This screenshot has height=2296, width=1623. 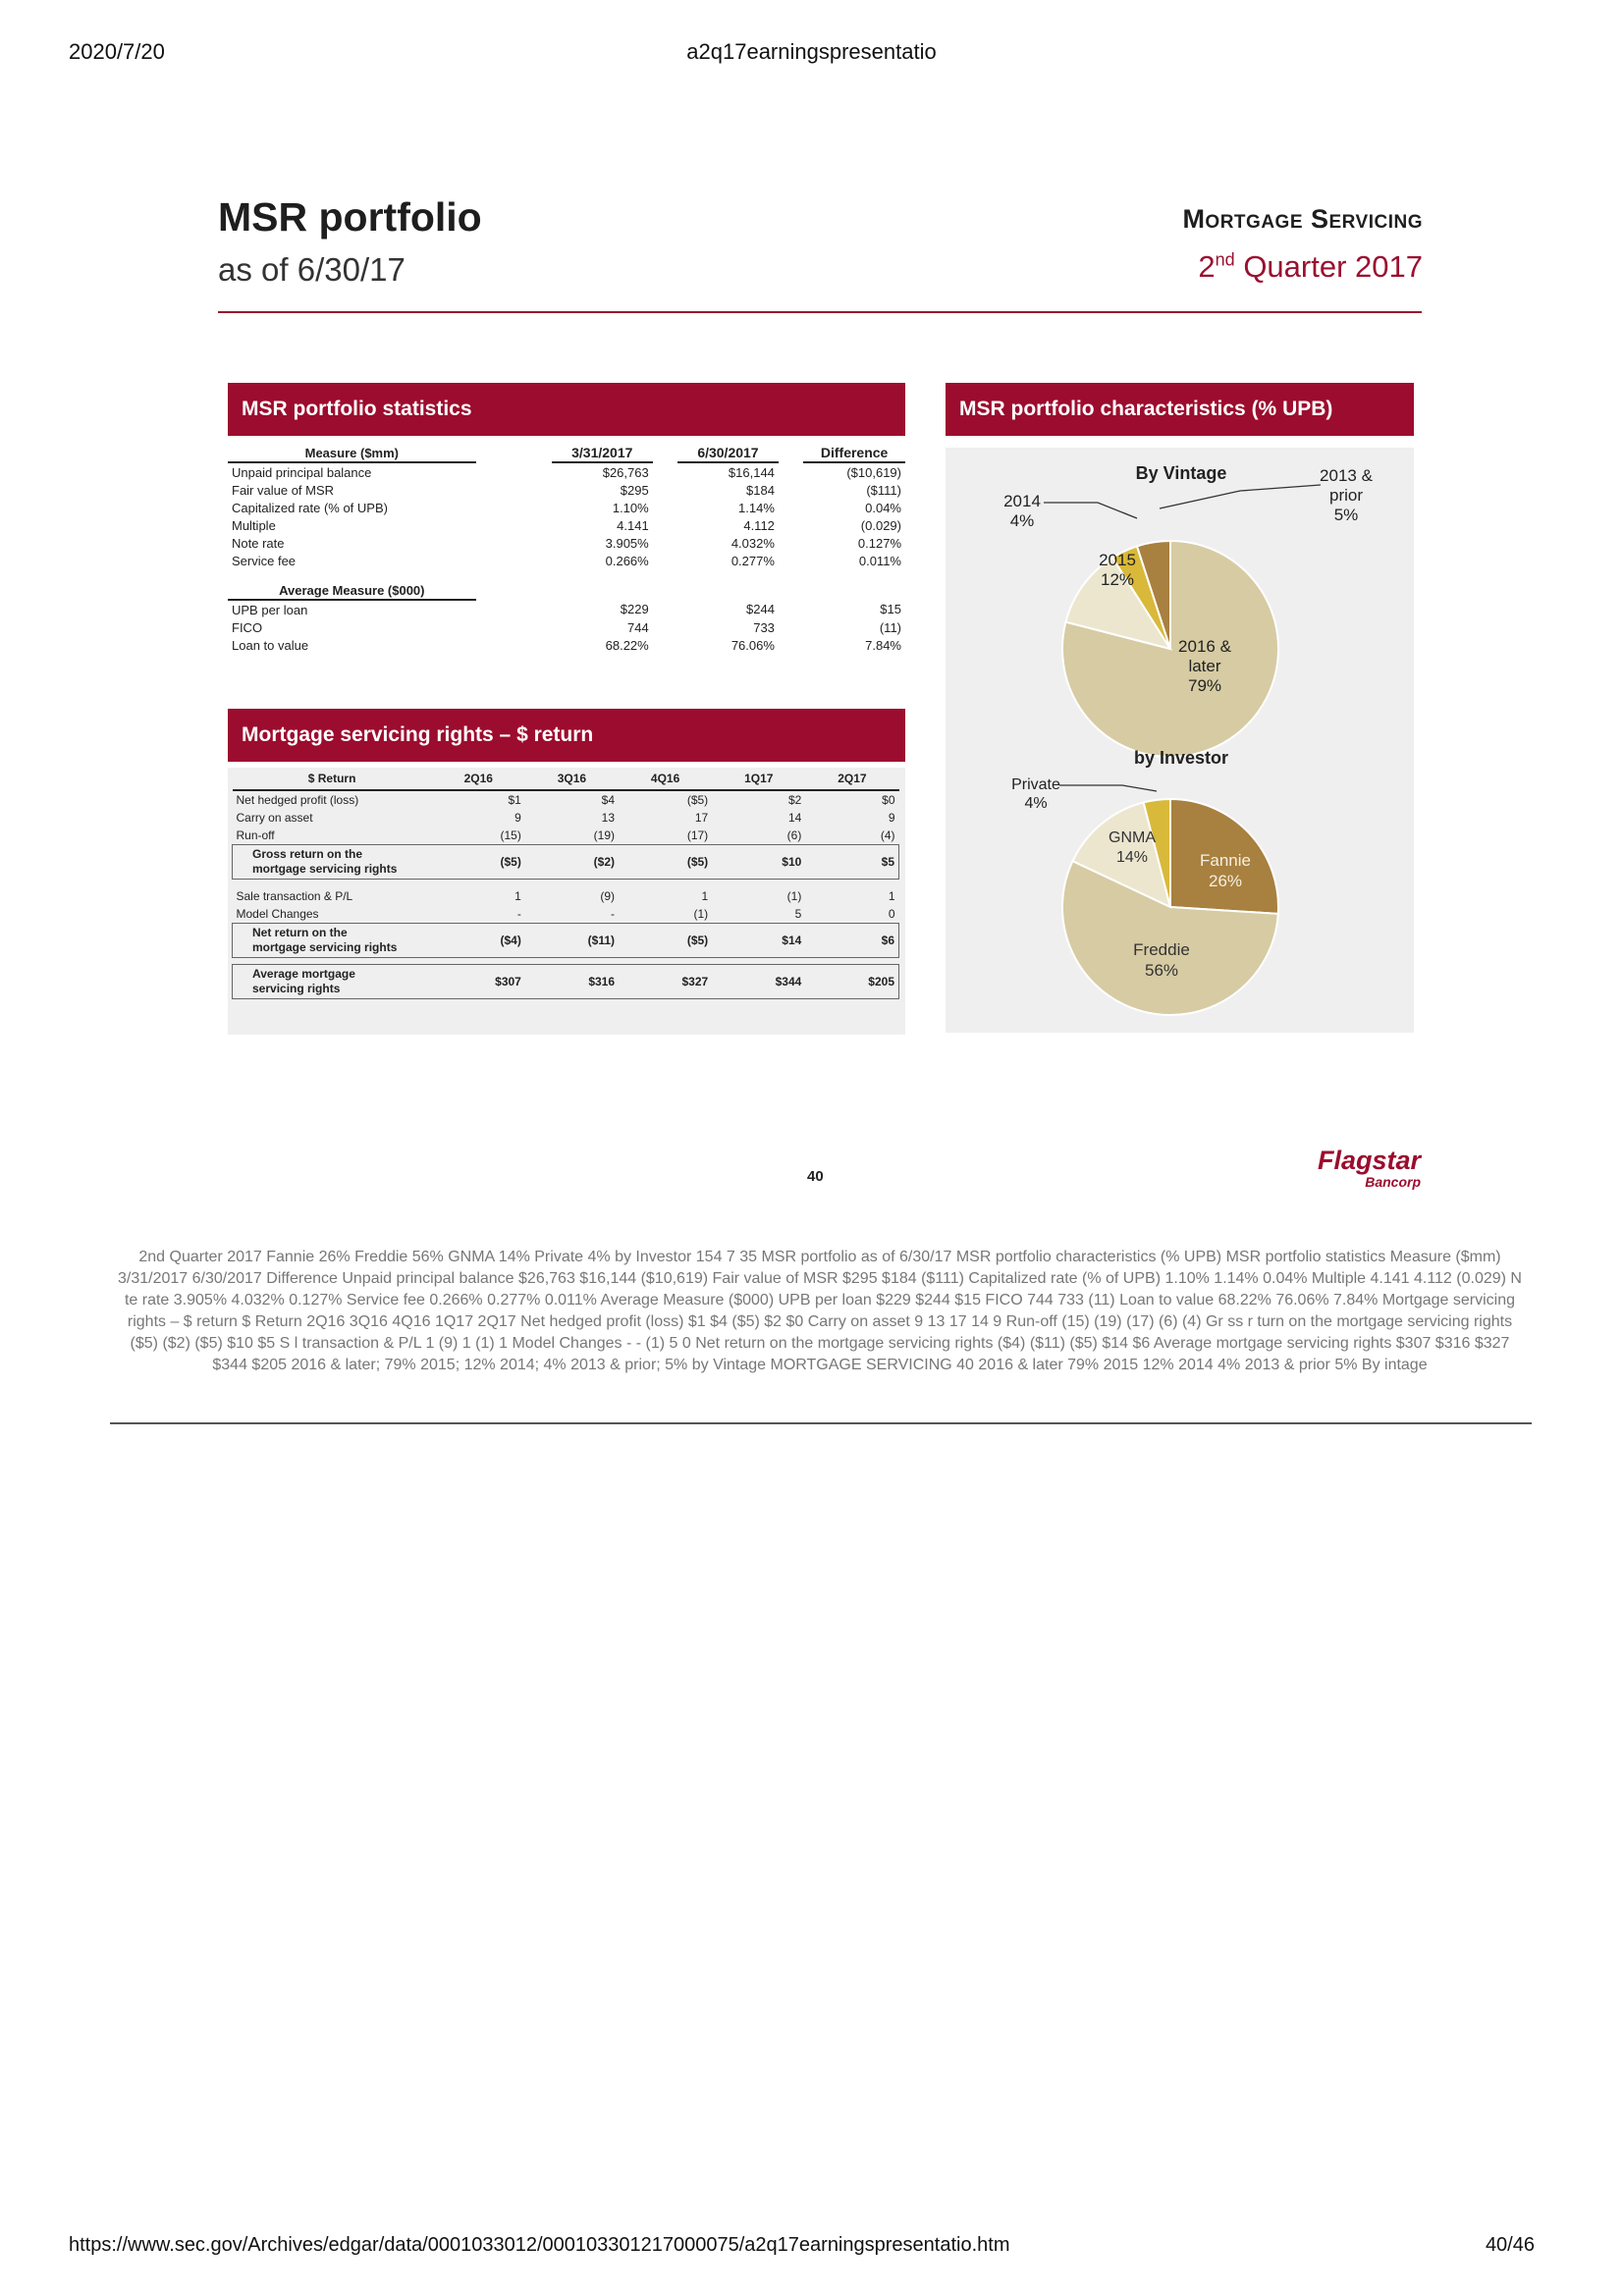 What do you see at coordinates (1118, 603) in the screenshot?
I see `pie-slice-2015` at bounding box center [1118, 603].